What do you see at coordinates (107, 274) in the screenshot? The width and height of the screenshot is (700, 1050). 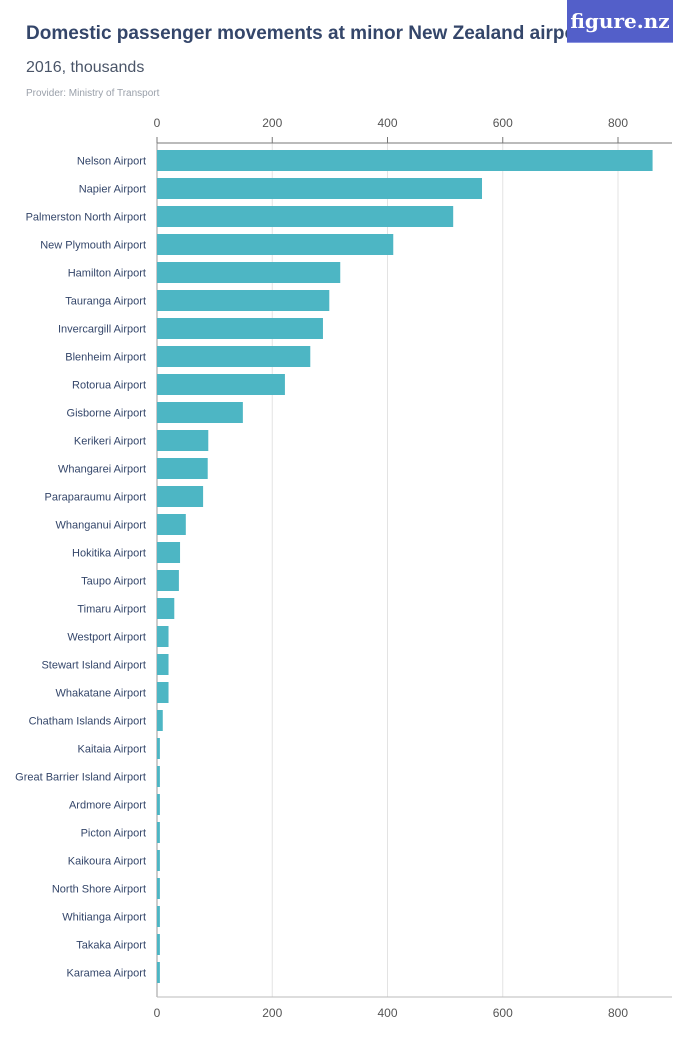 I see `category-label: Hamilton Airport` at bounding box center [107, 274].